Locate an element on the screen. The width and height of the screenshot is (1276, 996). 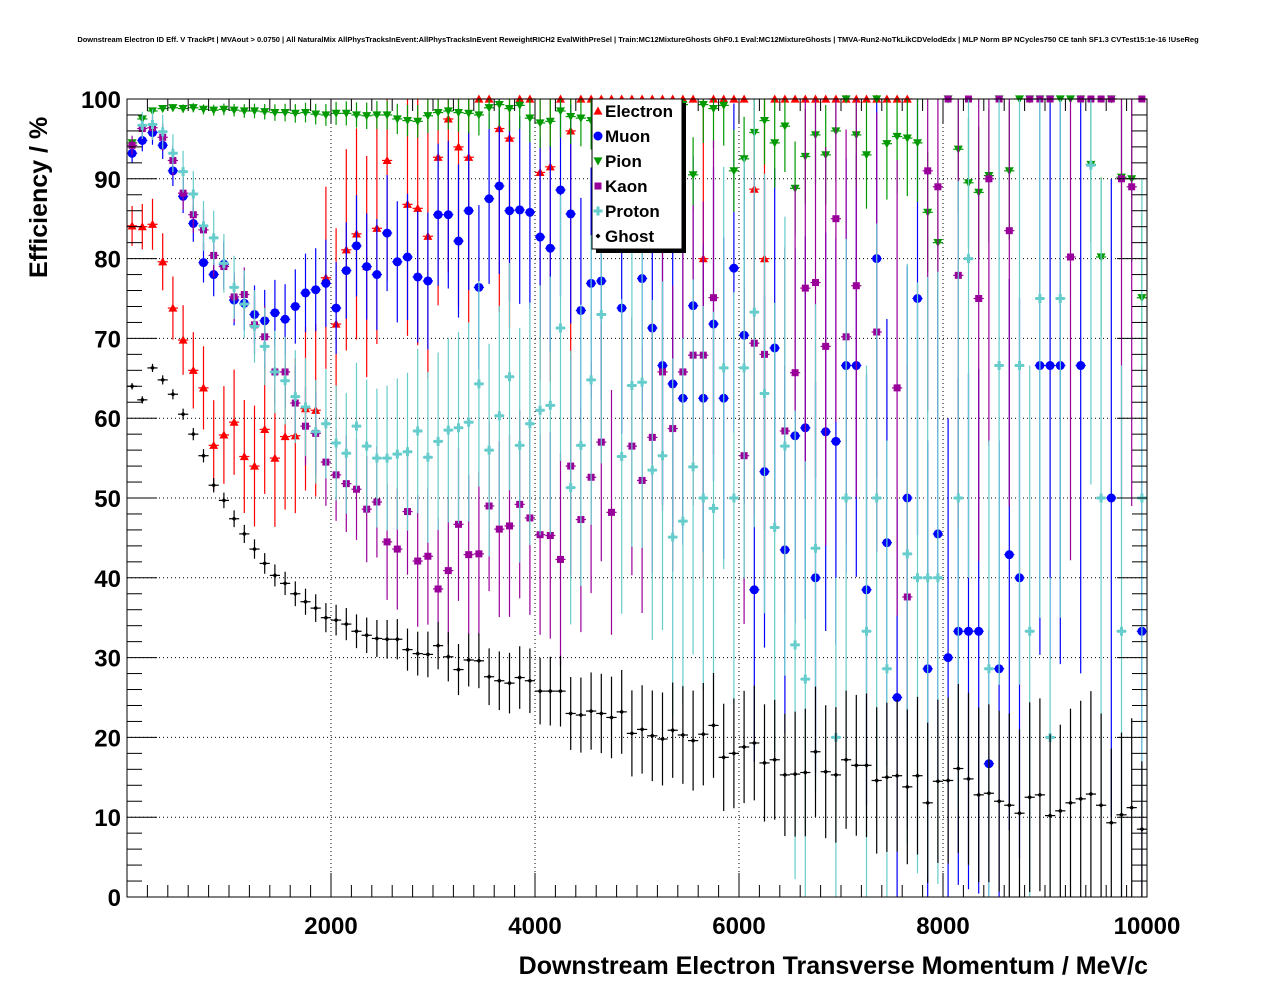
legend-label-electron: Electron is located at coordinates (639, 111).